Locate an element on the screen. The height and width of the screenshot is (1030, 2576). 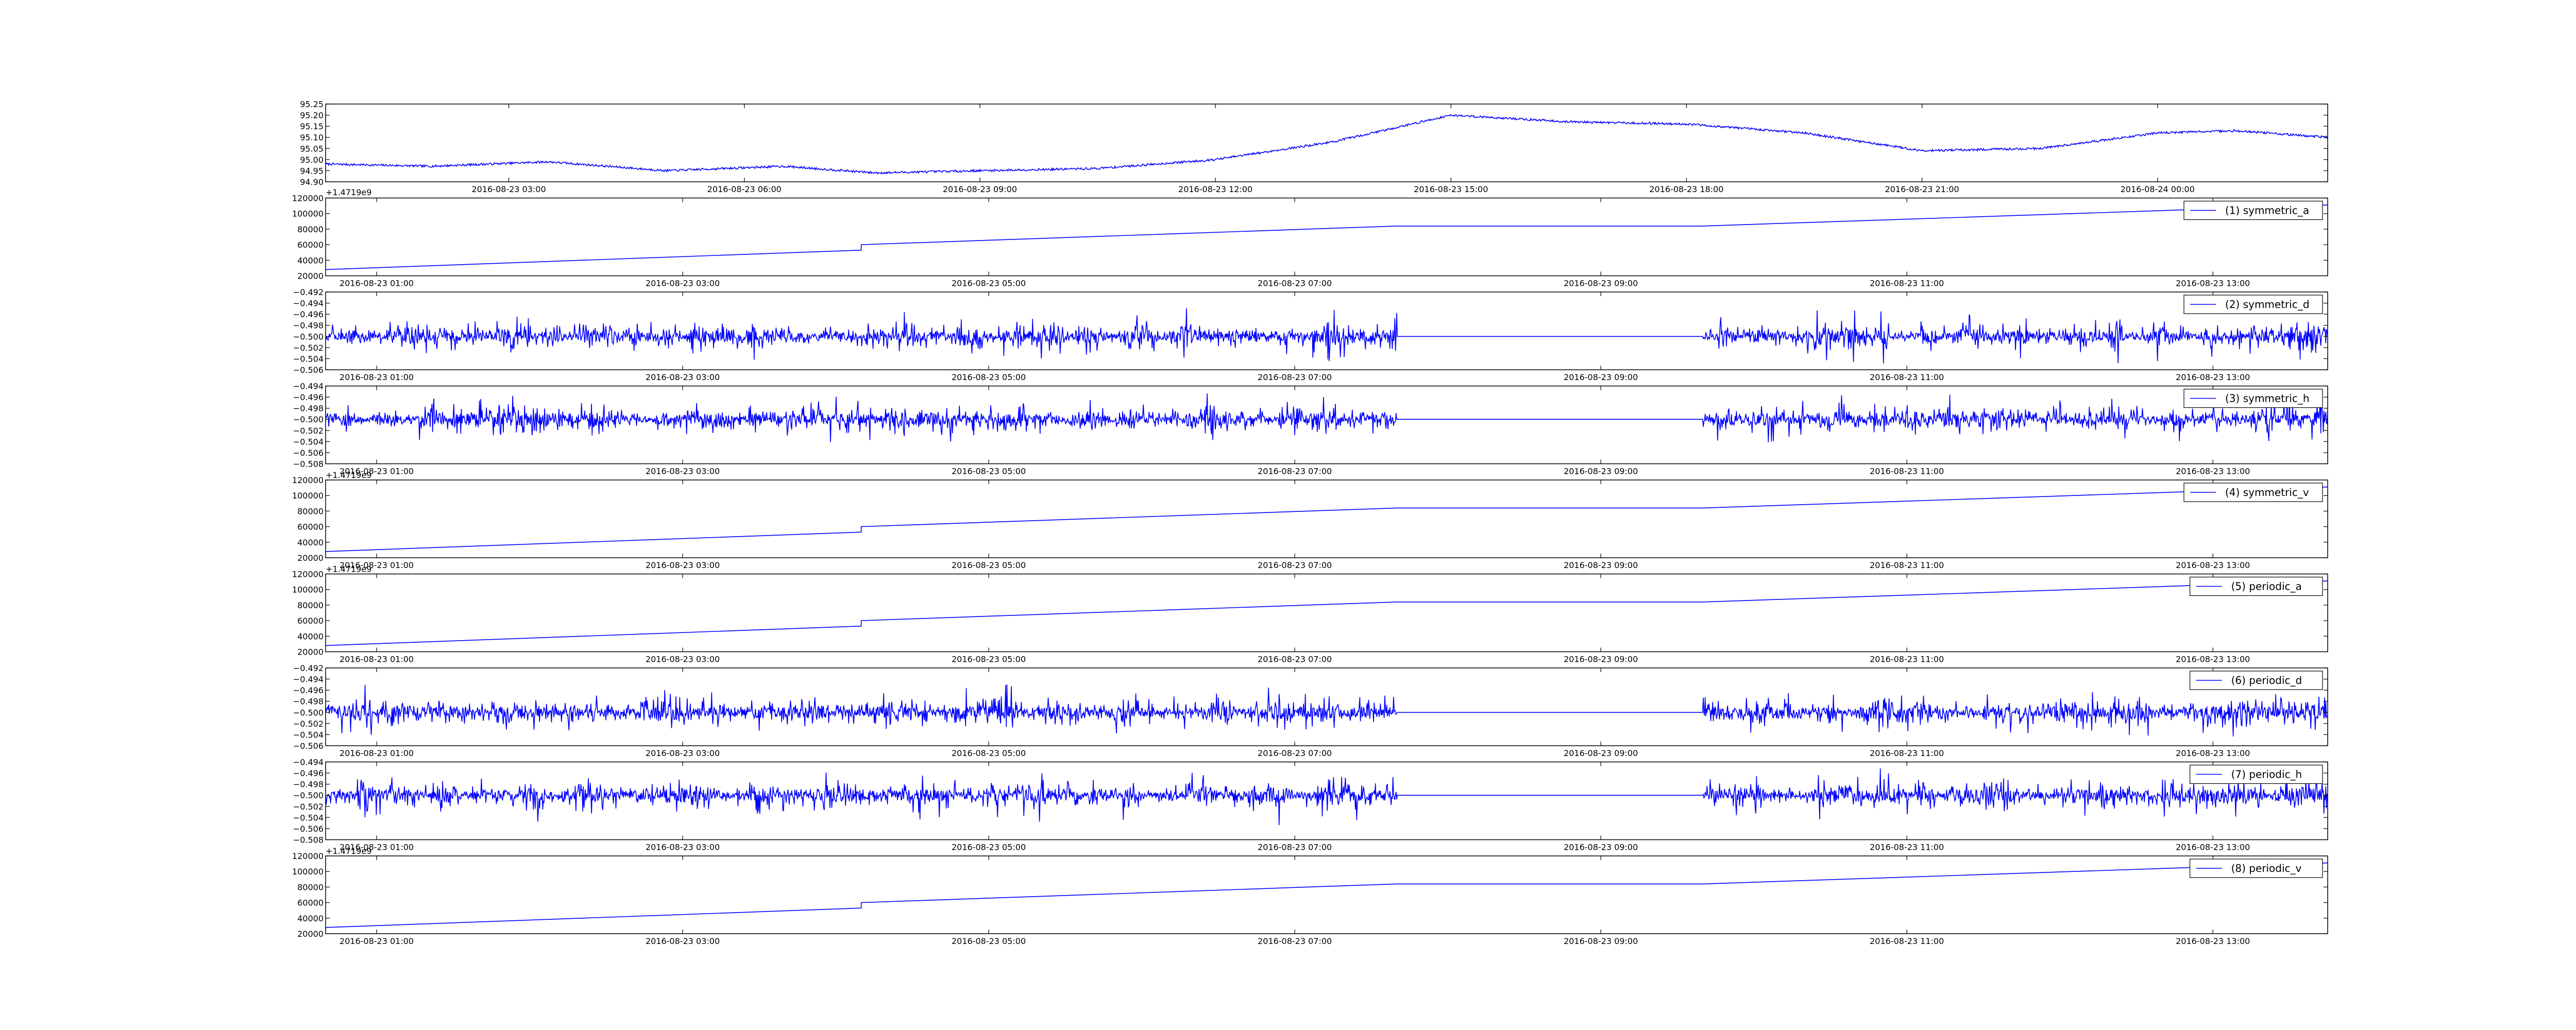
legend-label: (6) periodic_d is located at coordinates (2266, 680).